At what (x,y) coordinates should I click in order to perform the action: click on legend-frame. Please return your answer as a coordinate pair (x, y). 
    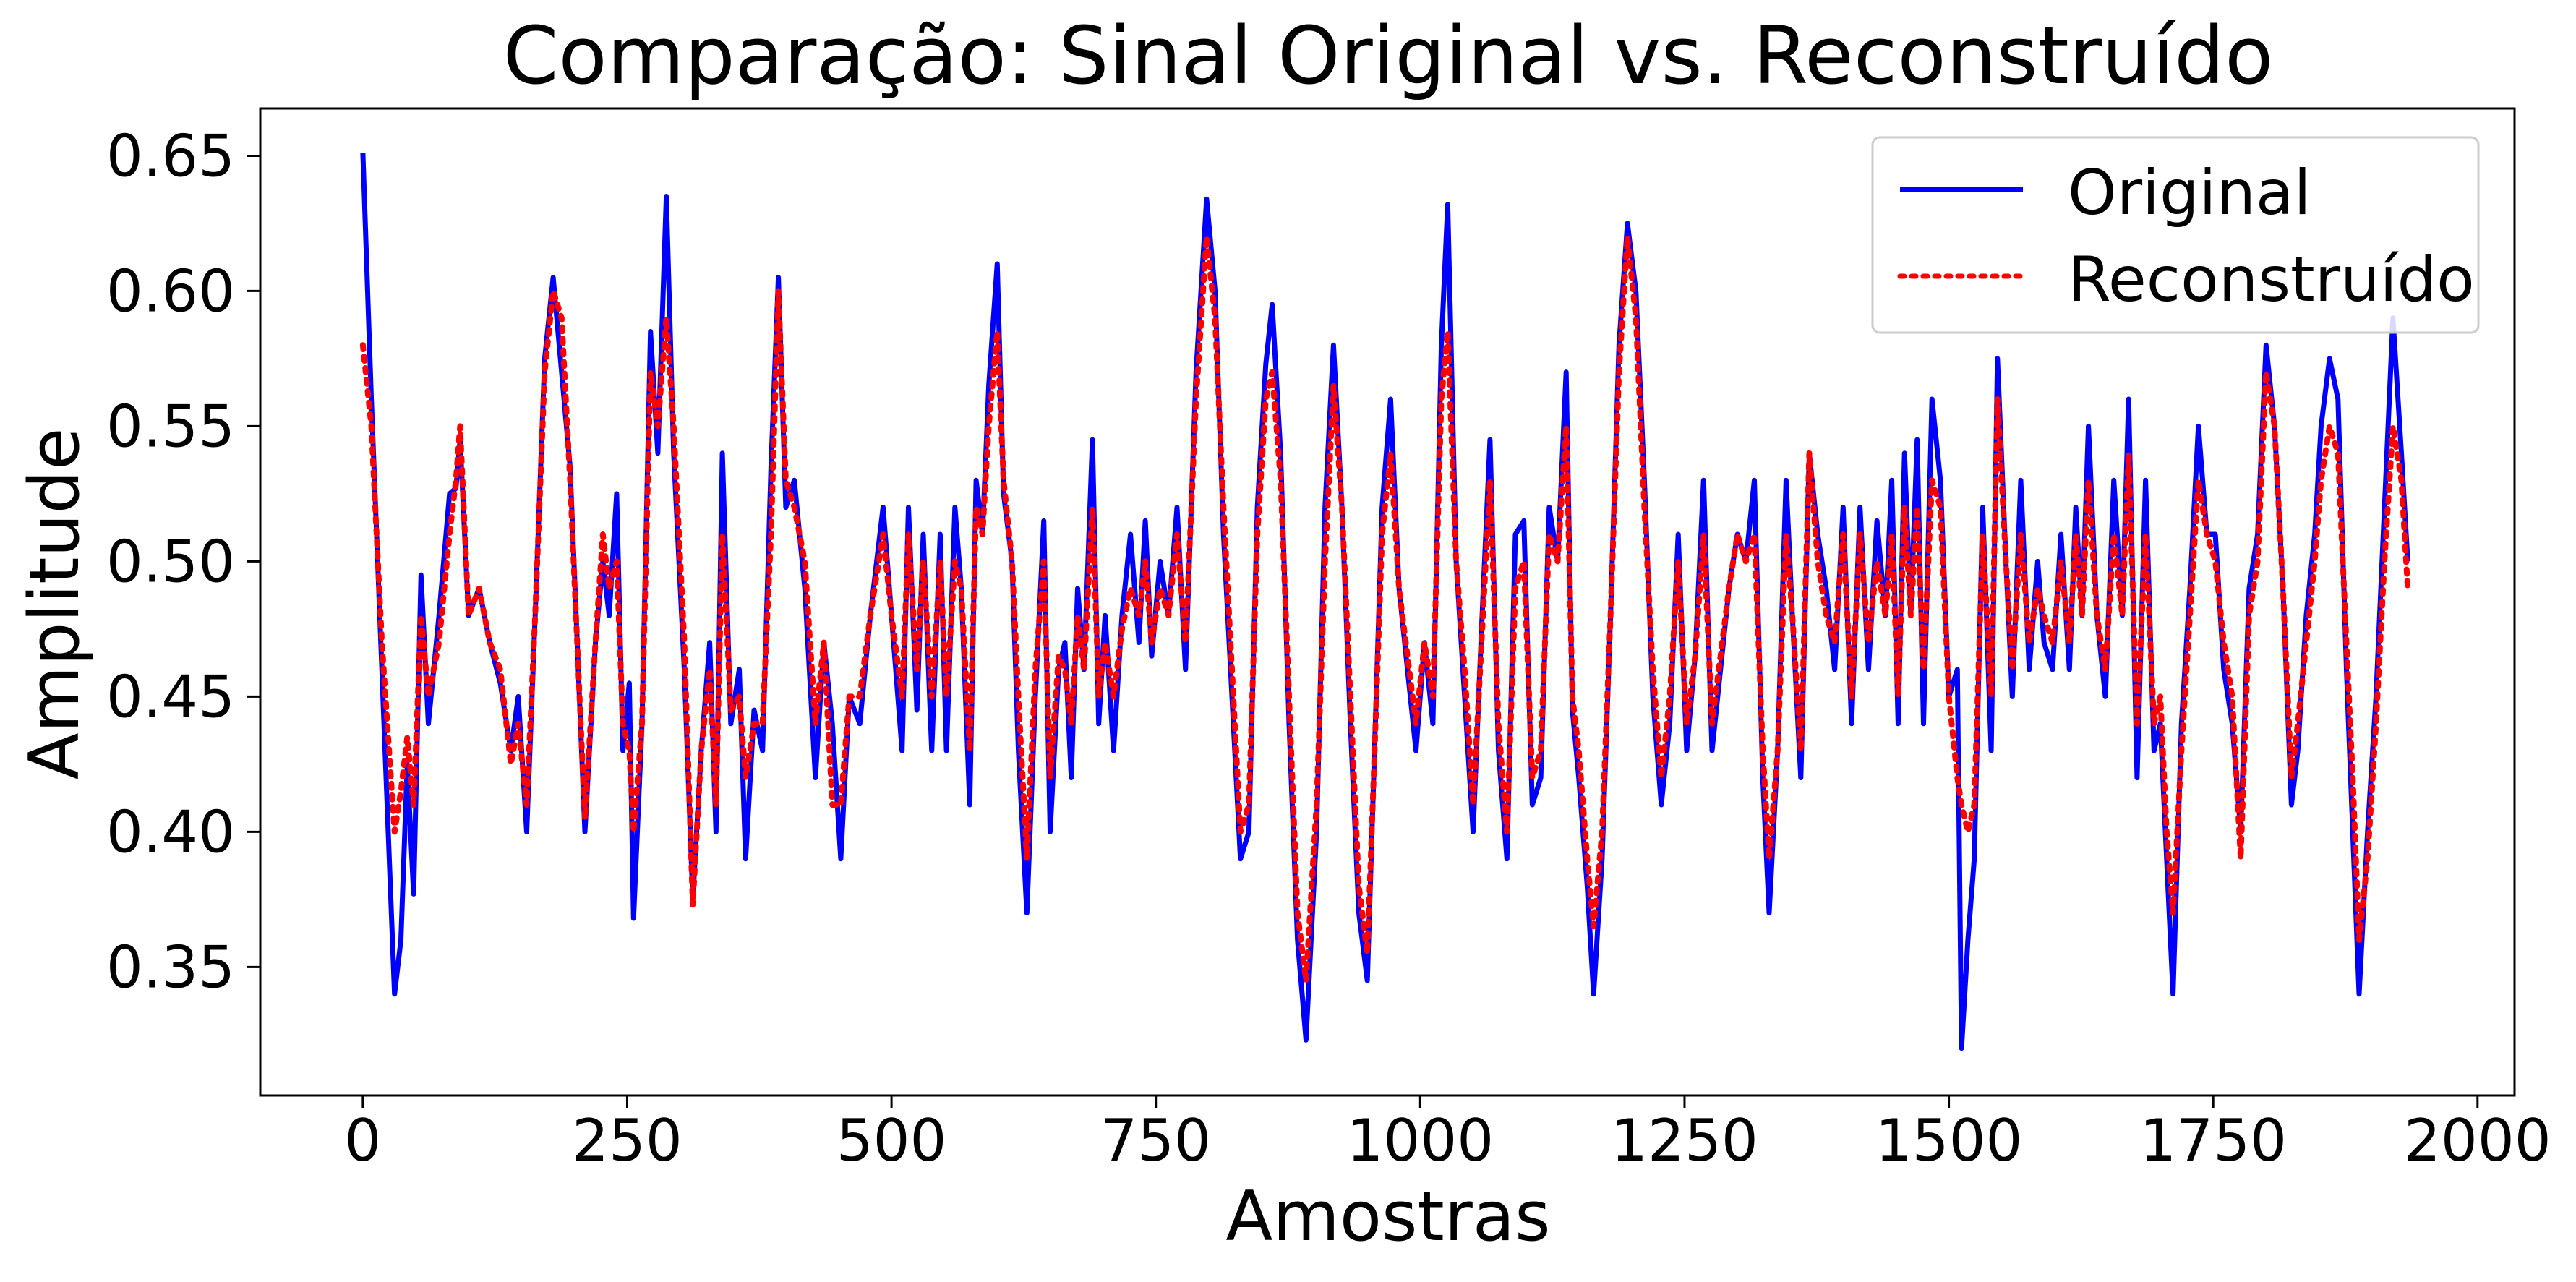
    Looking at the image, I should click on (2175, 235).